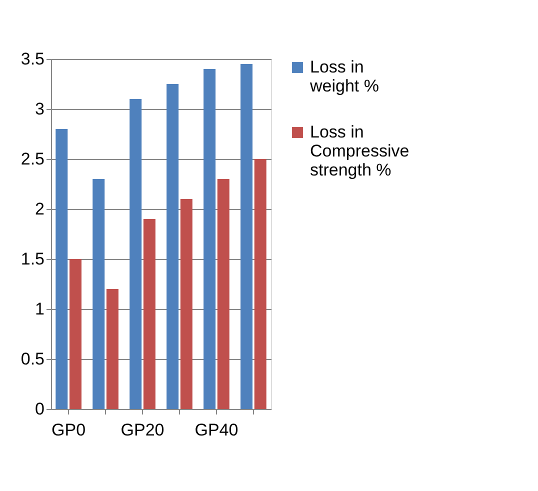  I want to click on x-tick-label: GP20, so click(142, 430).